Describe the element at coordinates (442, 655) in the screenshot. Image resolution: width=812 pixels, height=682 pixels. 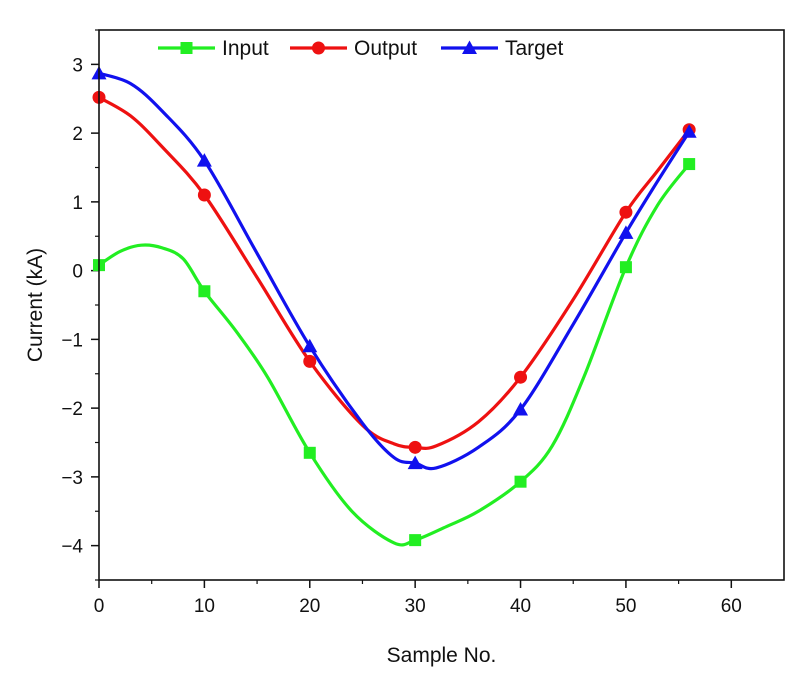
I see `x-axis-title: Sample No.` at that location.